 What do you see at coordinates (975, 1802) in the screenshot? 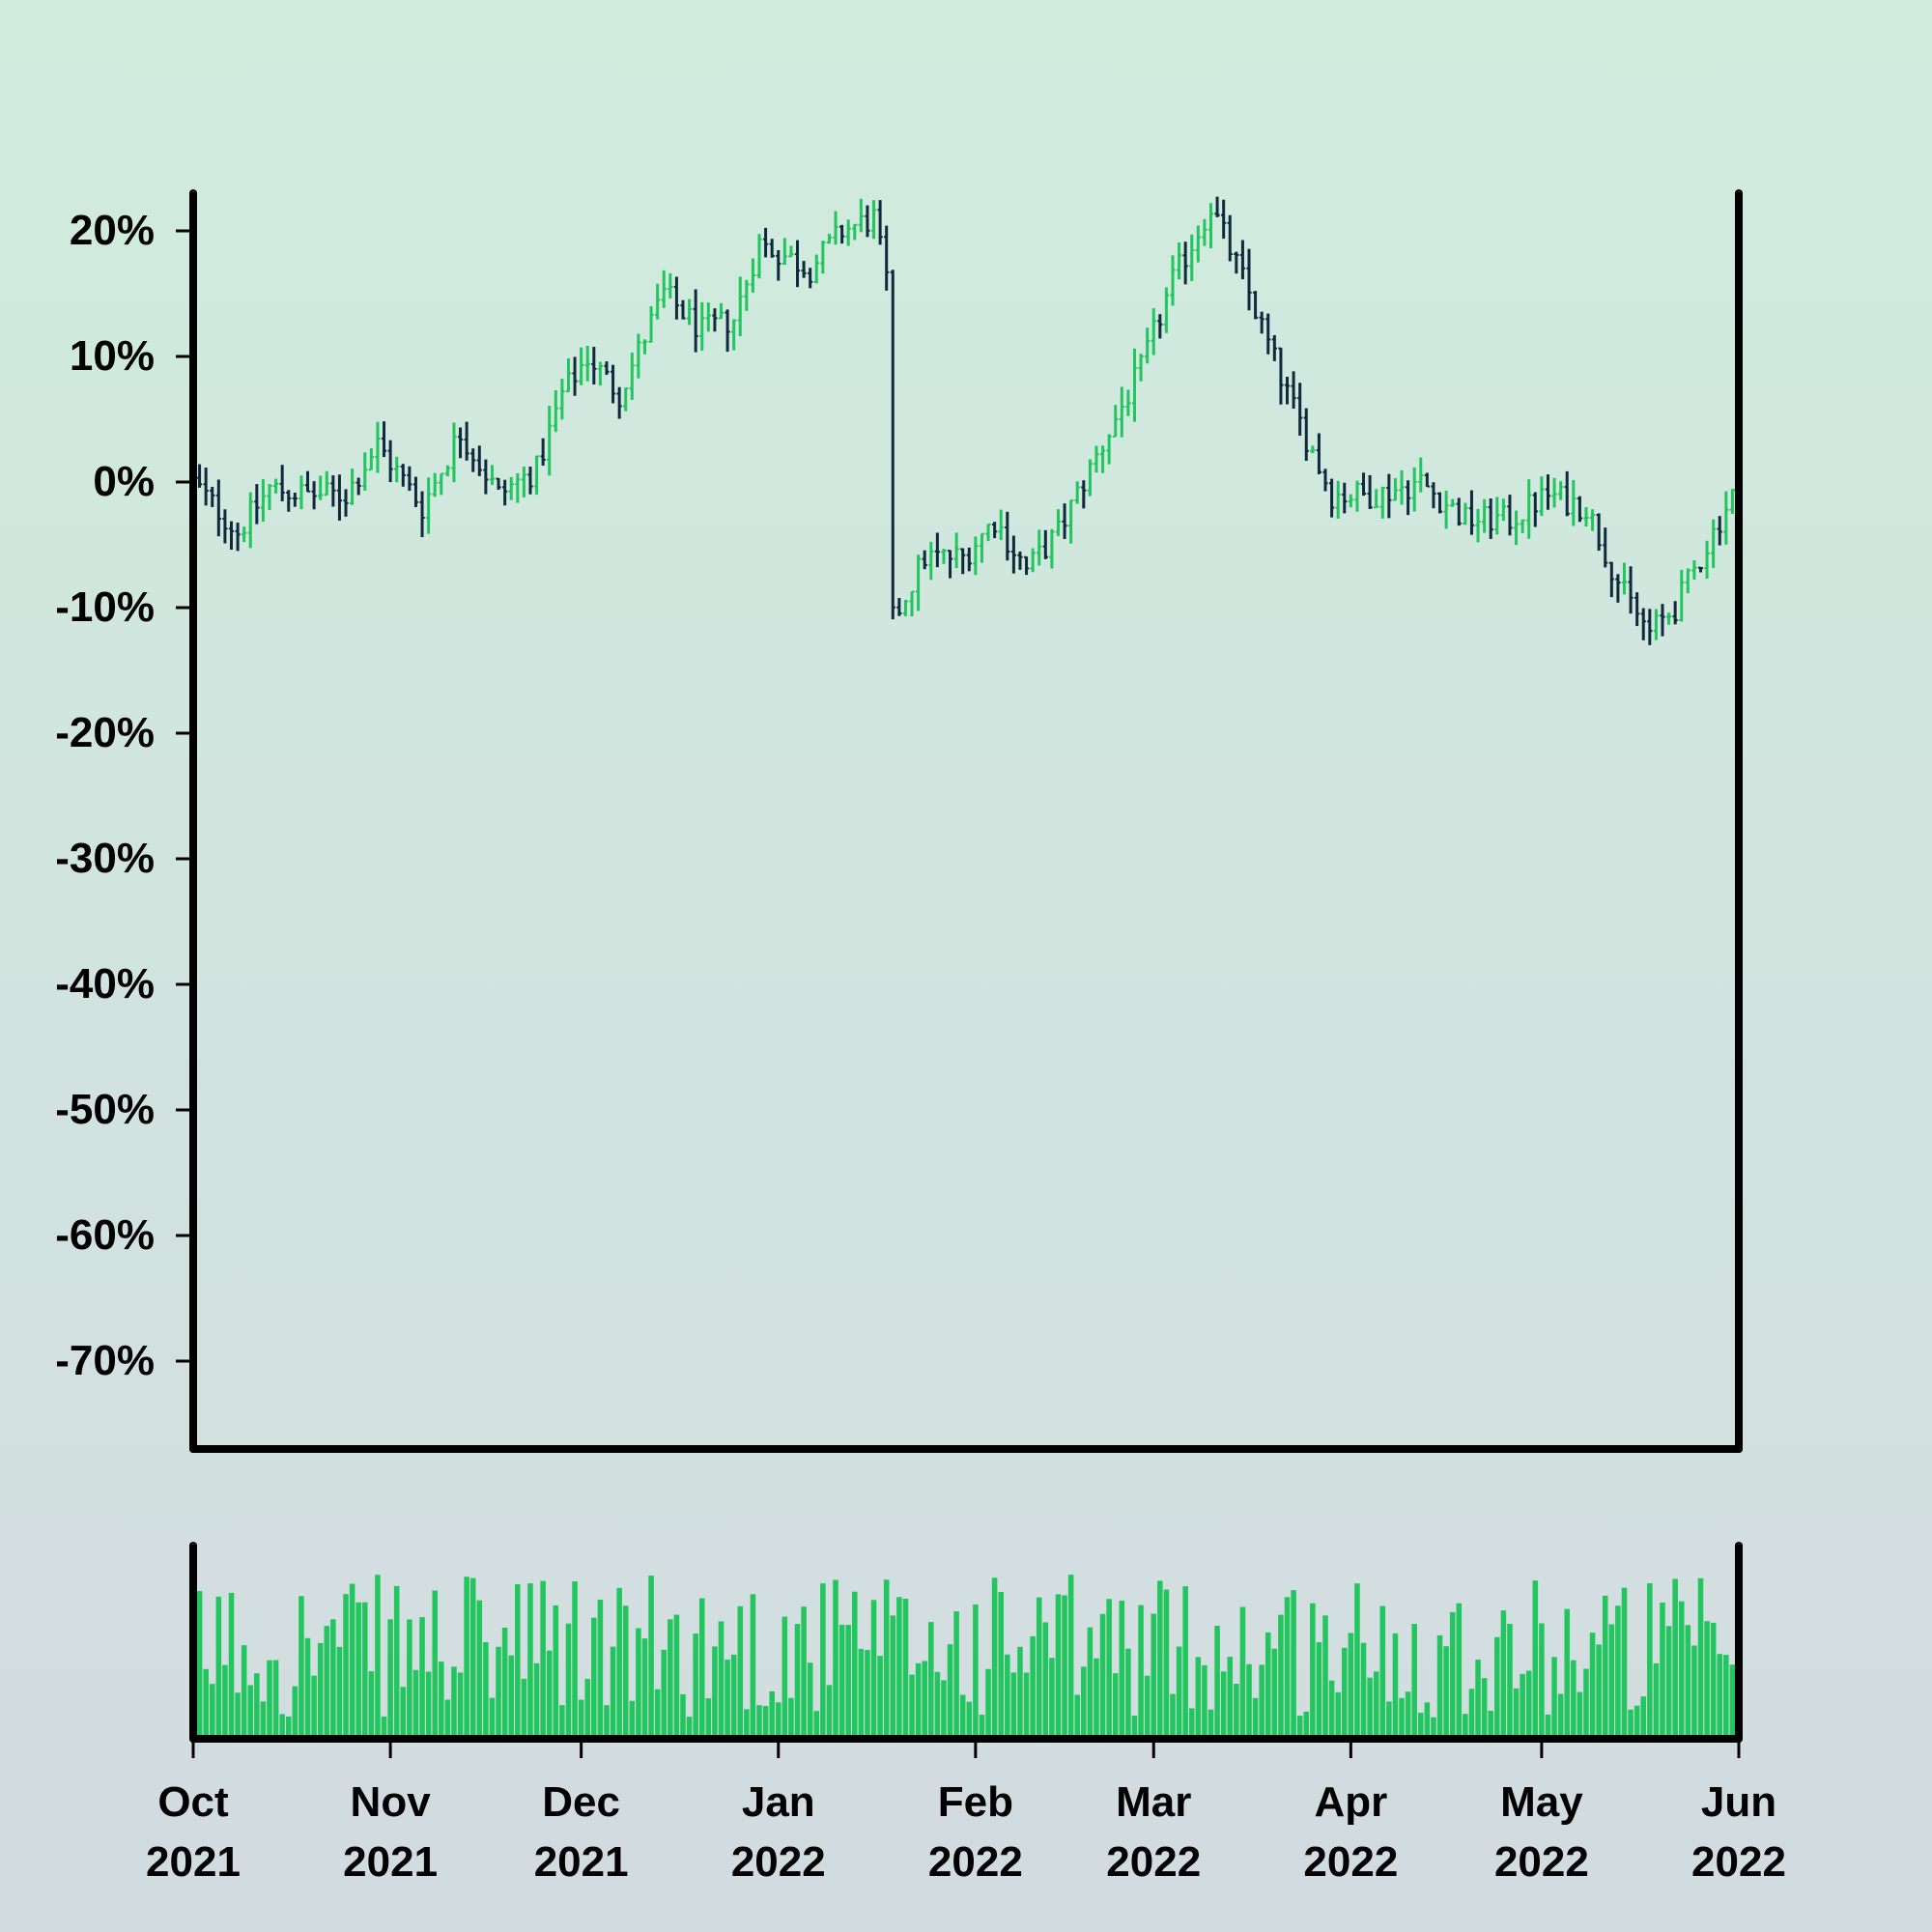
I see `x-tick-label-month: Feb` at bounding box center [975, 1802].